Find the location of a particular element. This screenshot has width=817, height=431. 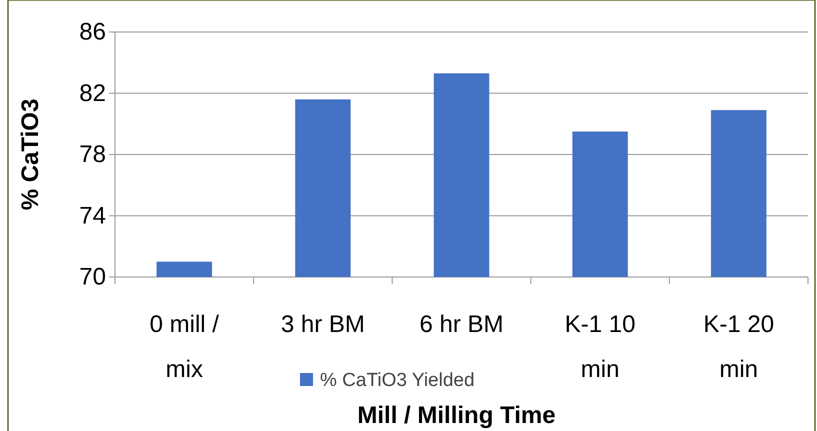

y-tick-label: 70 is located at coordinates (92, 277).